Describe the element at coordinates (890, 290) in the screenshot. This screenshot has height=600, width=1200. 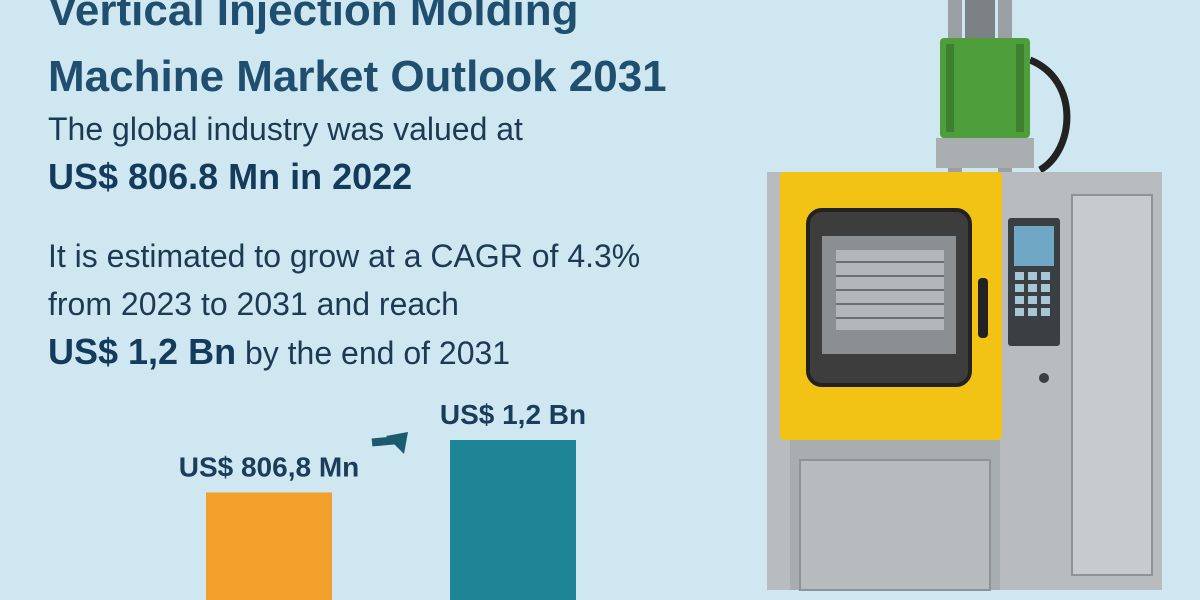
I see `mold-lines` at that location.